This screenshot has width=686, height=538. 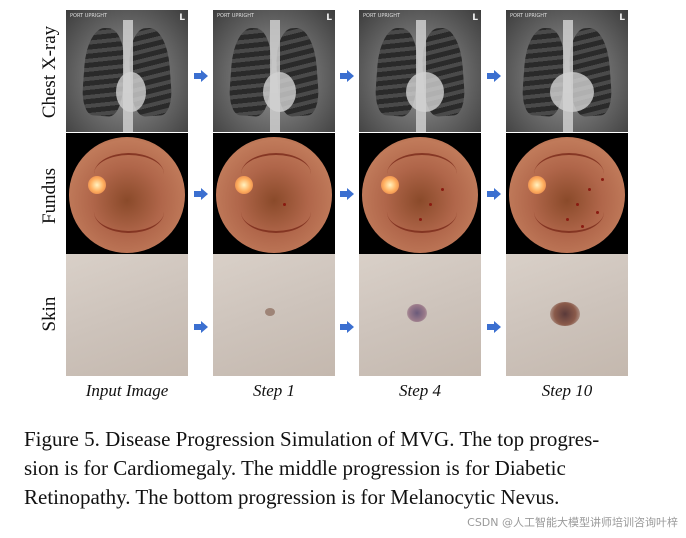 What do you see at coordinates (49, 314) in the screenshot?
I see `row-label-skin: Skin` at bounding box center [49, 314].